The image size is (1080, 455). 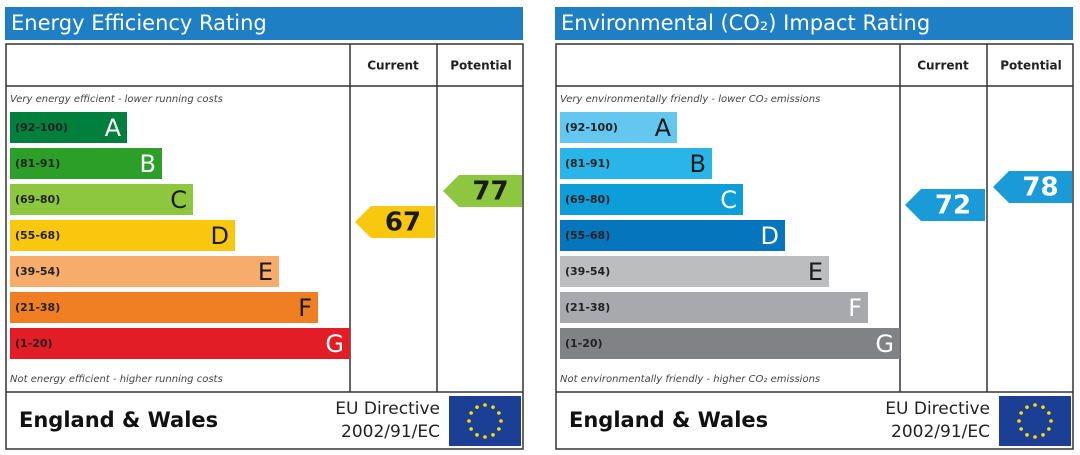 I want to click on rating-value: 77, so click(x=490, y=192).